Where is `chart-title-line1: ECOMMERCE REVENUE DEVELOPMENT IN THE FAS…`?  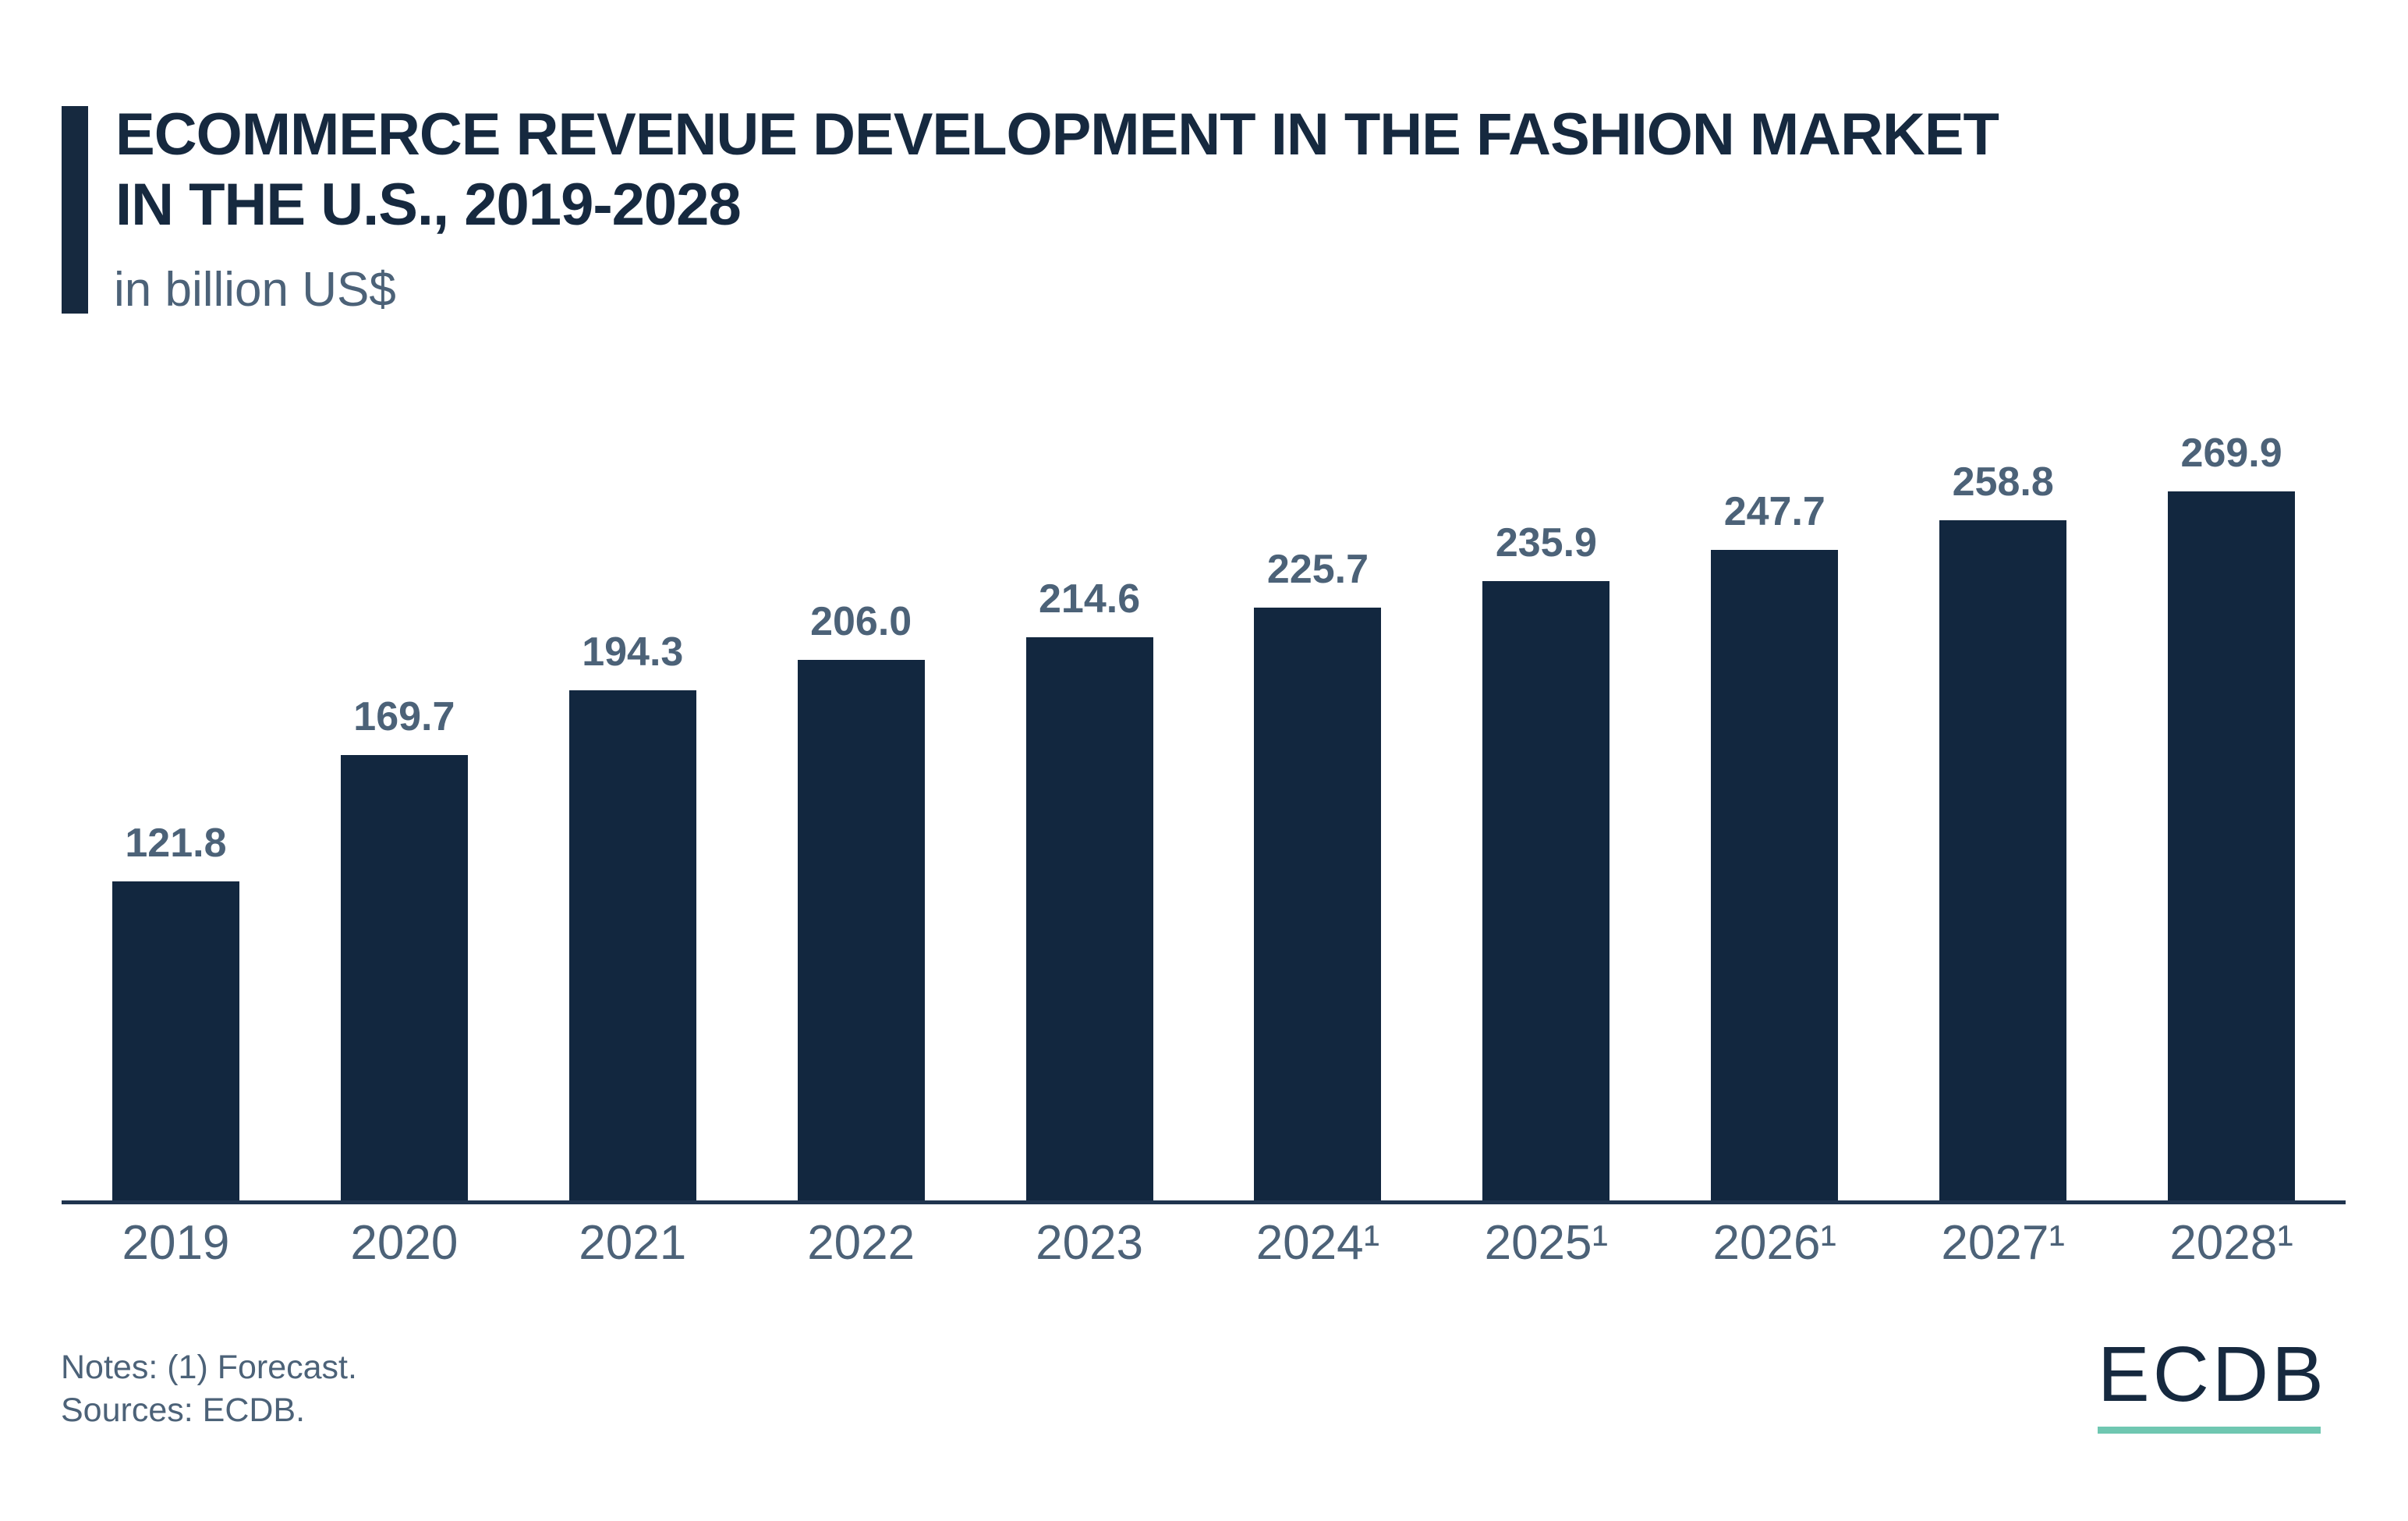
chart-title-line1: ECOMMERCE REVENUE DEVELOPMENT IN THE FAS… is located at coordinates (1057, 135).